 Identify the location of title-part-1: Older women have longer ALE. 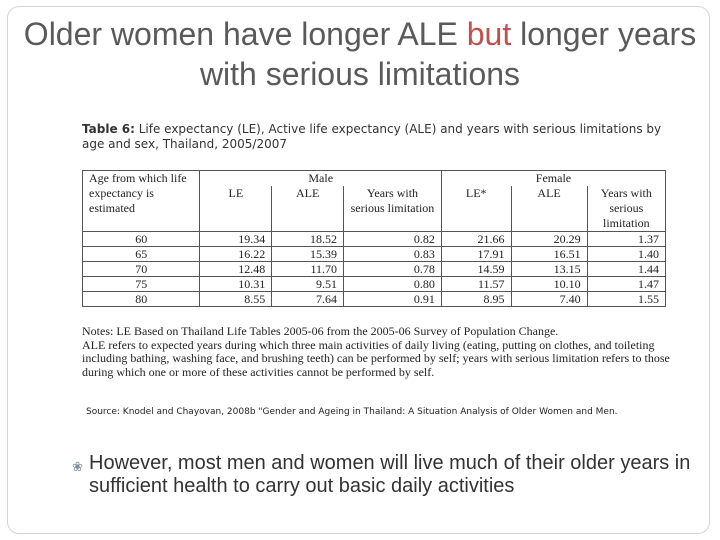
(245, 34).